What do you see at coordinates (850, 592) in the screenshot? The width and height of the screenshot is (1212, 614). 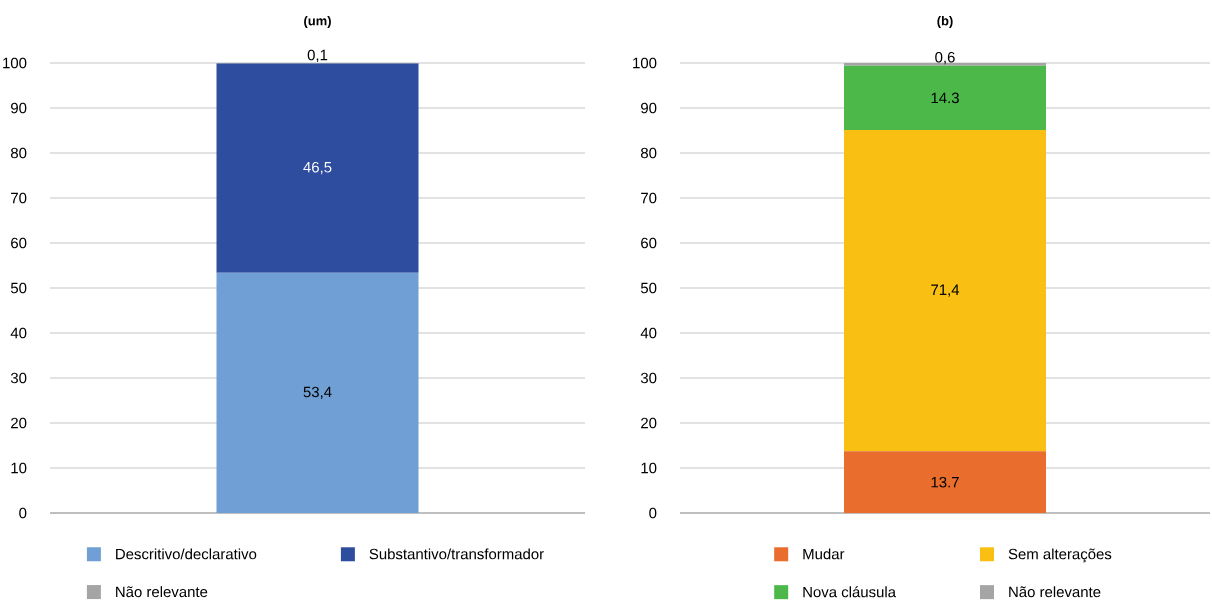 I see `legend-label: Nova cláusula` at bounding box center [850, 592].